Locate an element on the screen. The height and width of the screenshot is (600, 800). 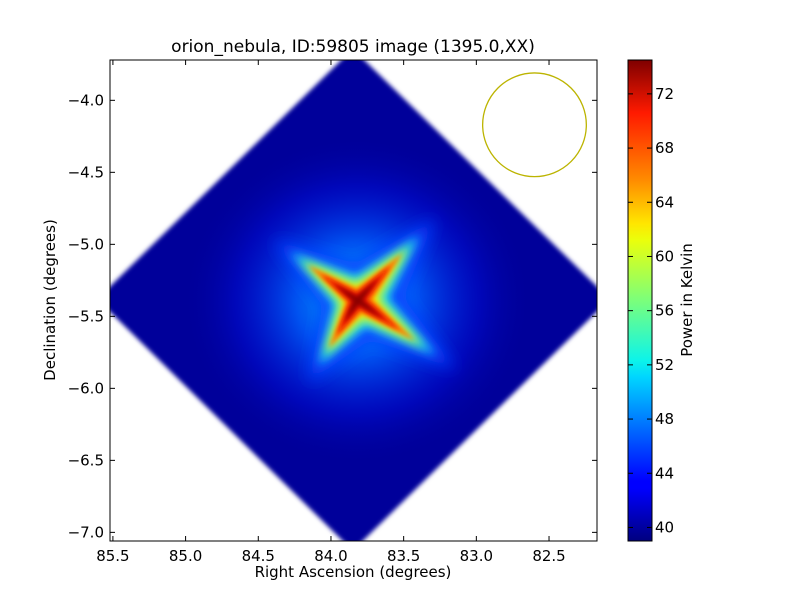
colorbar-tick-label: 52 is located at coordinates (664, 365).